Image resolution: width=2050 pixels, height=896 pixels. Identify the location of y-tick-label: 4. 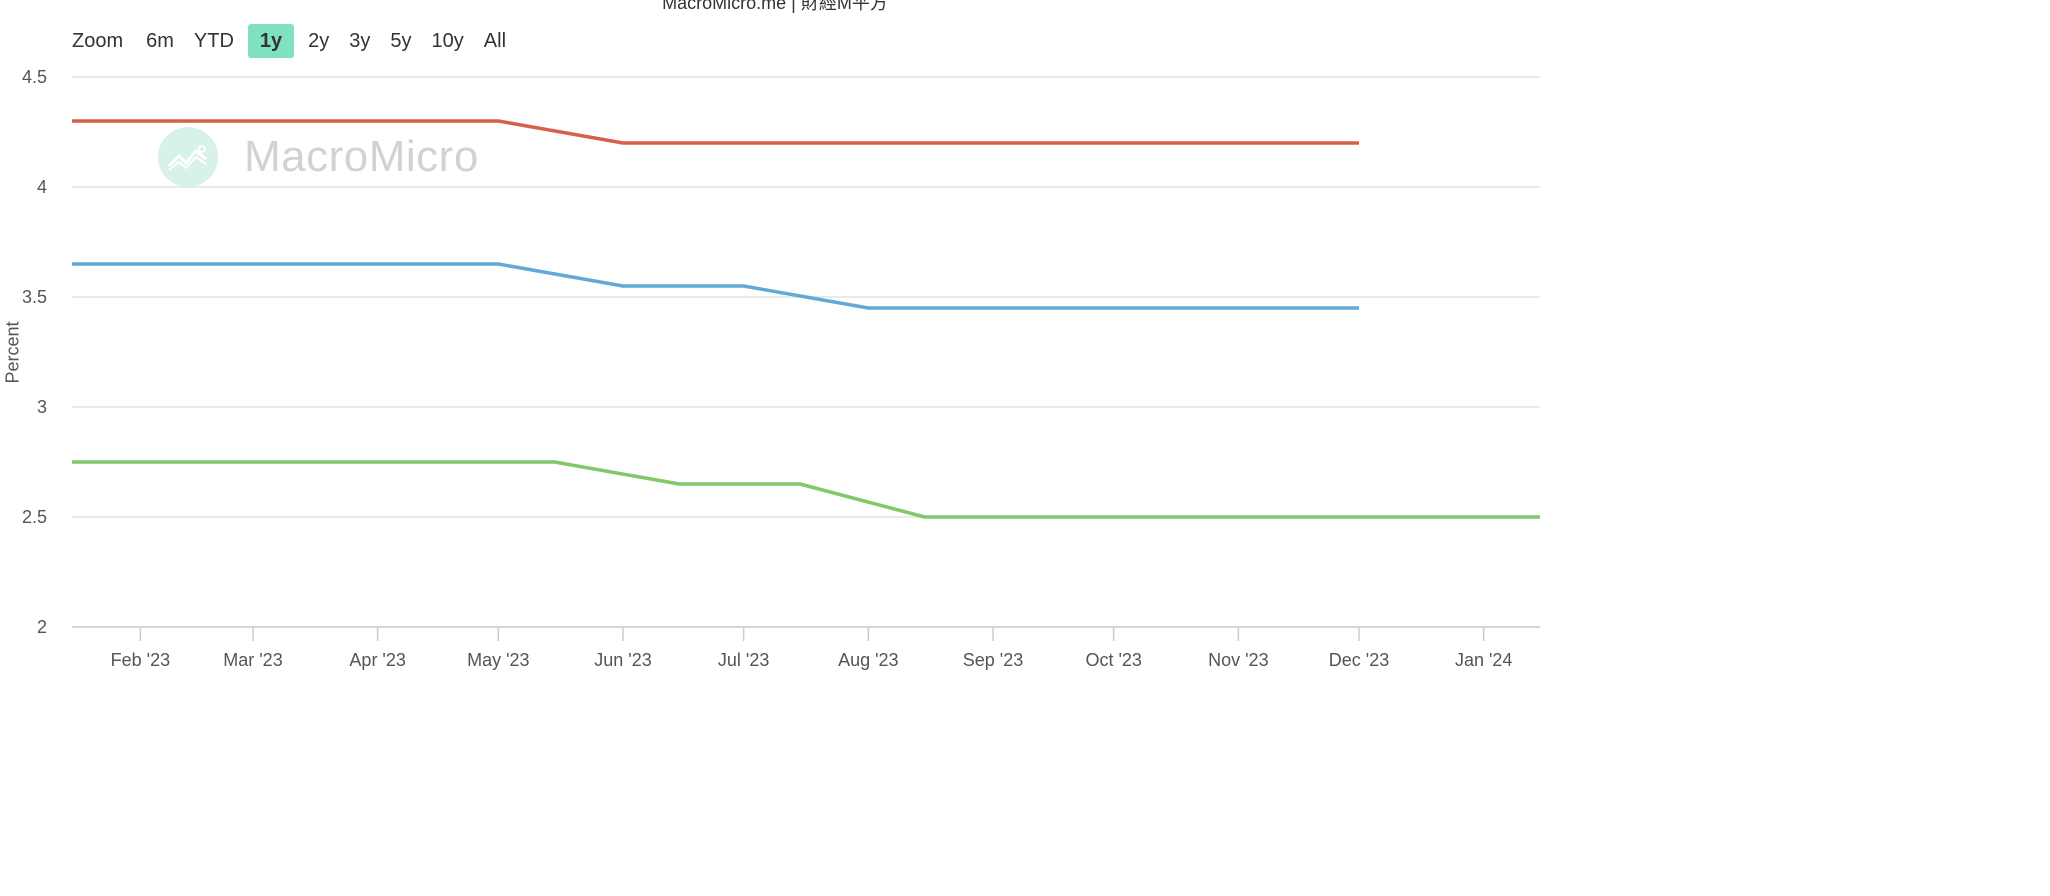
(42, 187).